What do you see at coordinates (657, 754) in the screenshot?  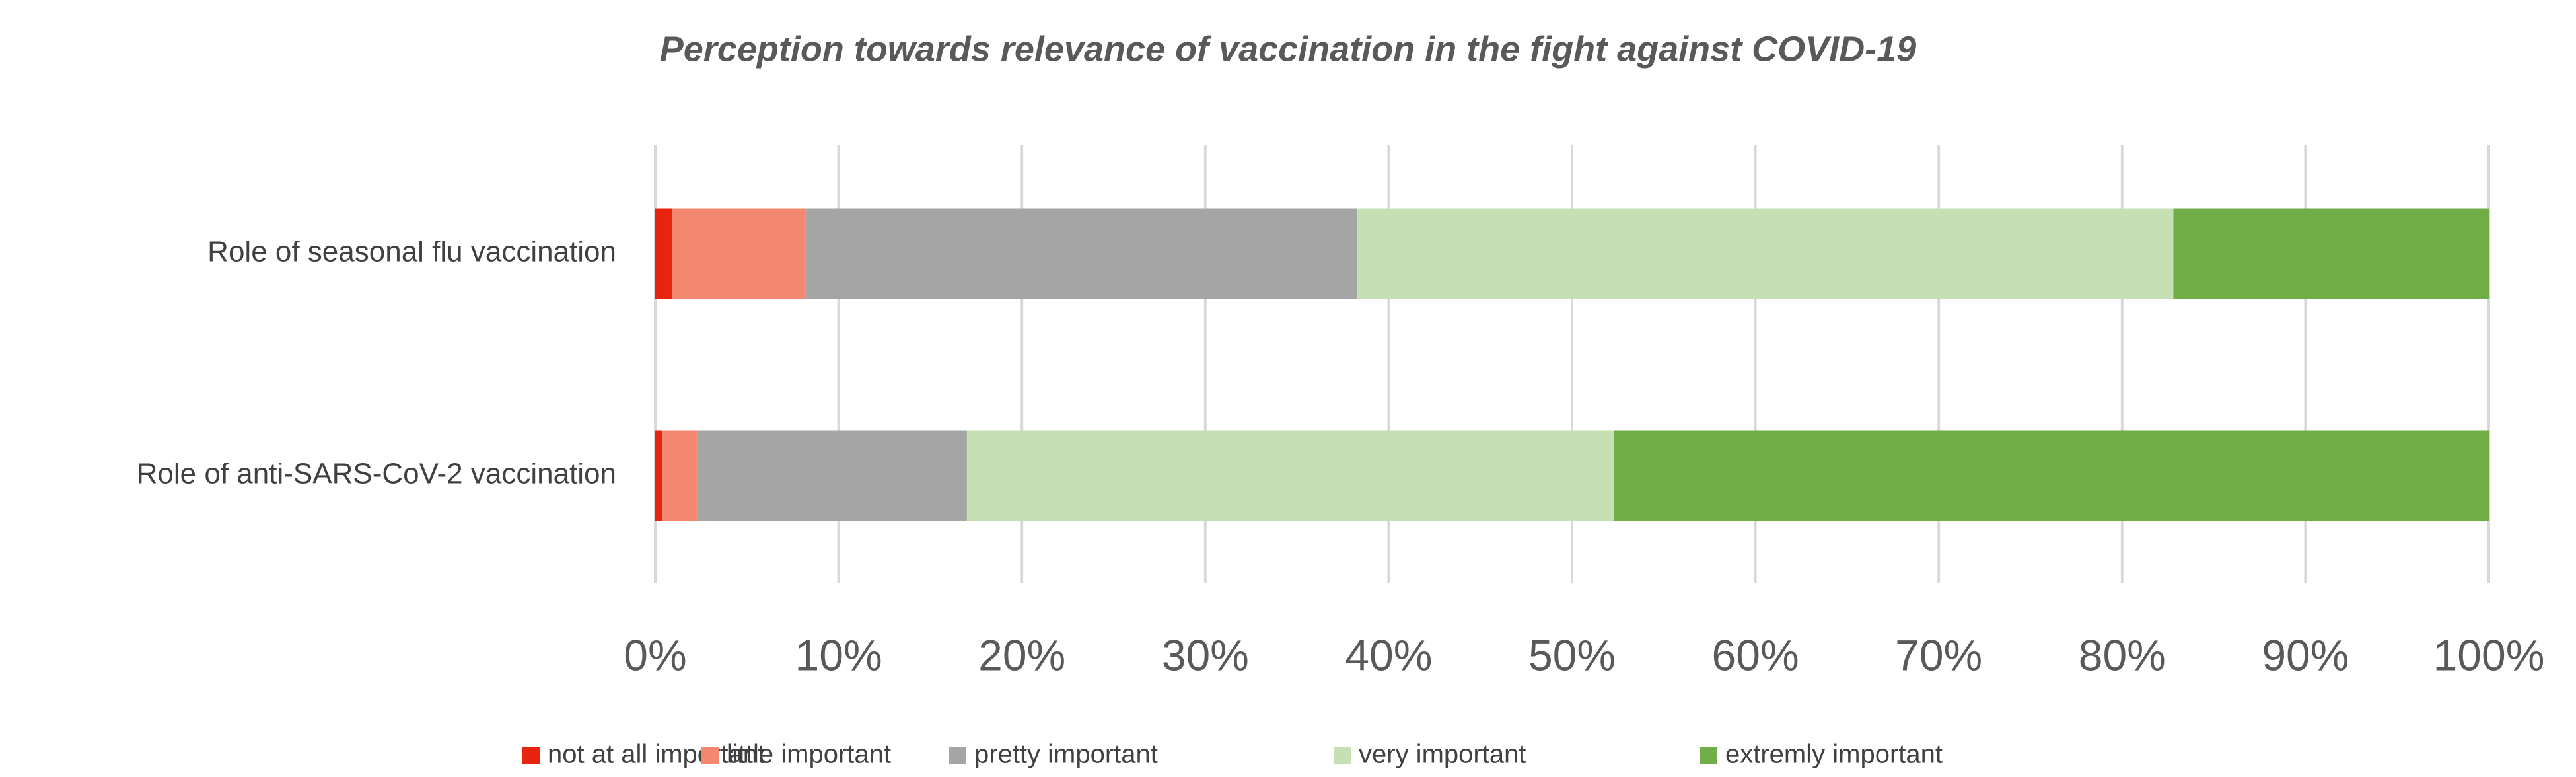 I see `legend-label: not at all important` at bounding box center [657, 754].